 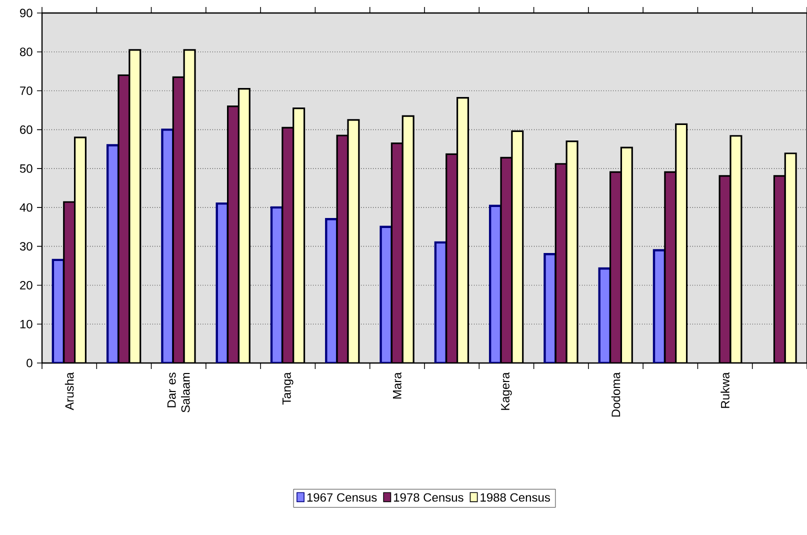 I want to click on x-tick-label: Mara, so click(x=397, y=385).